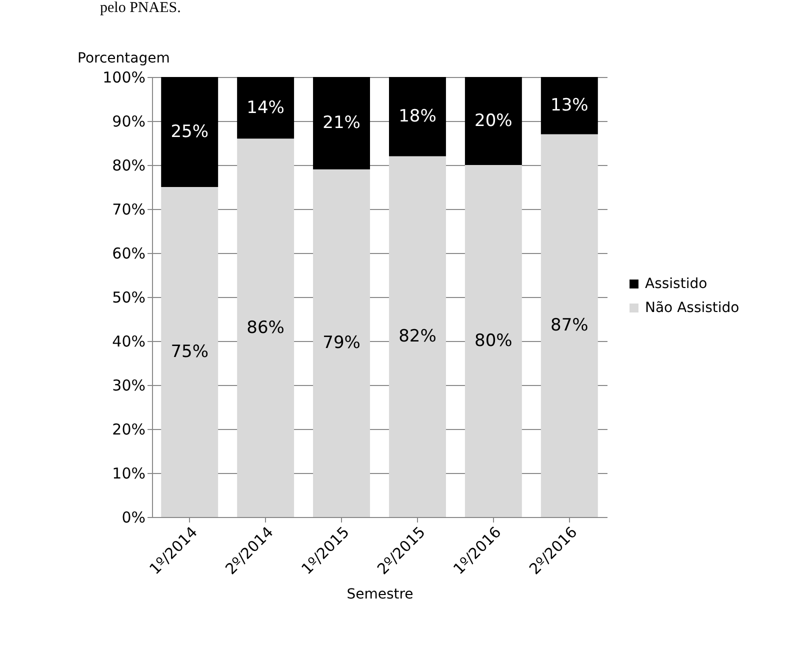 The width and height of the screenshot is (806, 653). I want to click on y-tick-label: 60%, so click(129, 253).